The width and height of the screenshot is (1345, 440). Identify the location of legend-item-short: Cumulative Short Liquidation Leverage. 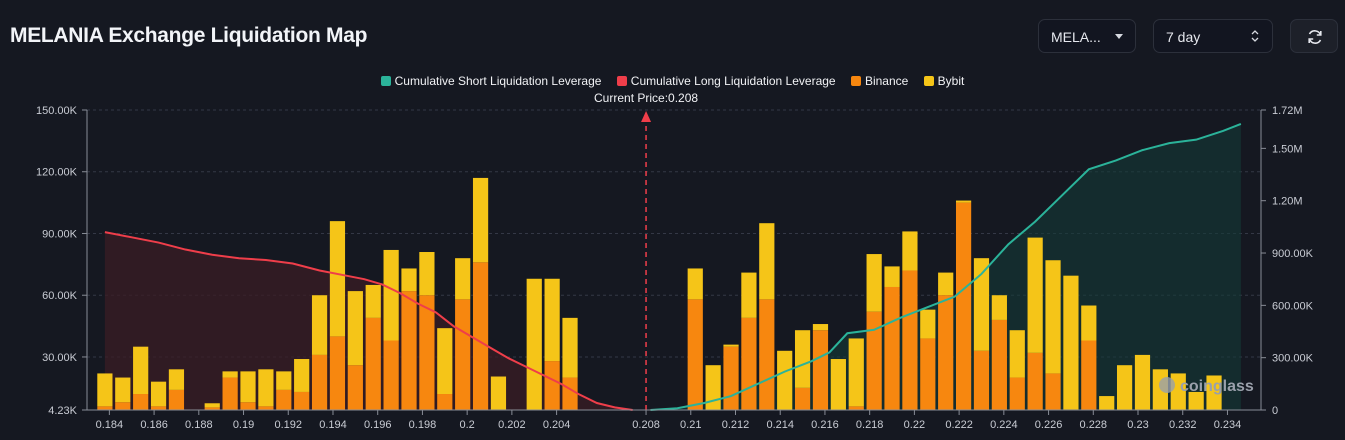
(490, 81).